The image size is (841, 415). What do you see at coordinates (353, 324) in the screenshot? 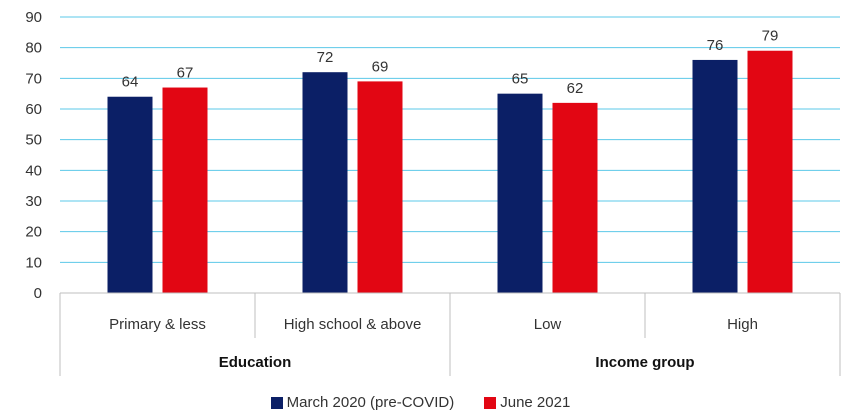
I see `x-tick-label: High school & above` at bounding box center [353, 324].